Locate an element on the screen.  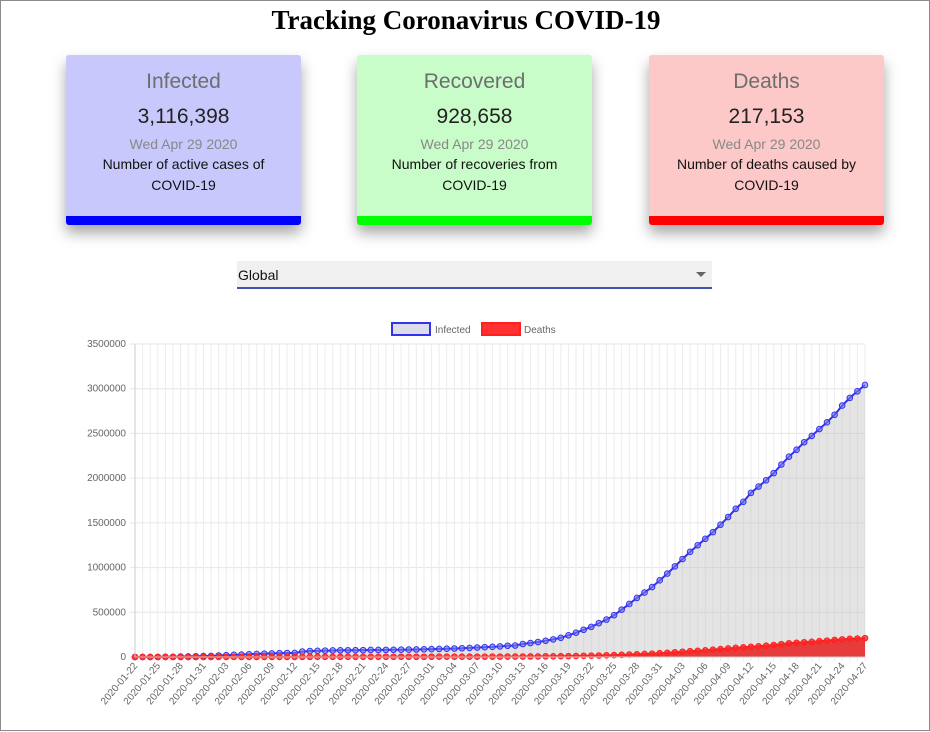
card-accent-bar is located at coordinates (474, 220).